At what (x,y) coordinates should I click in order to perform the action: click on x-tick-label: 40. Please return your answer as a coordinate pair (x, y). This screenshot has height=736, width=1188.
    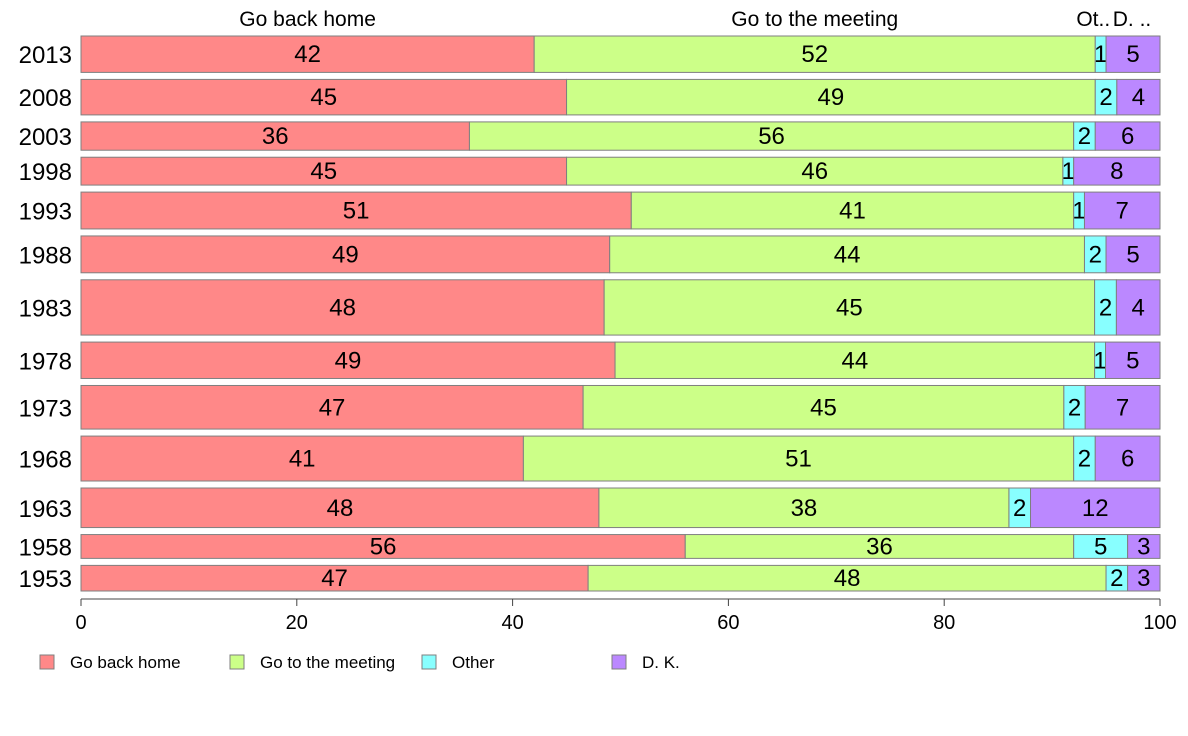
    Looking at the image, I should click on (512, 623).